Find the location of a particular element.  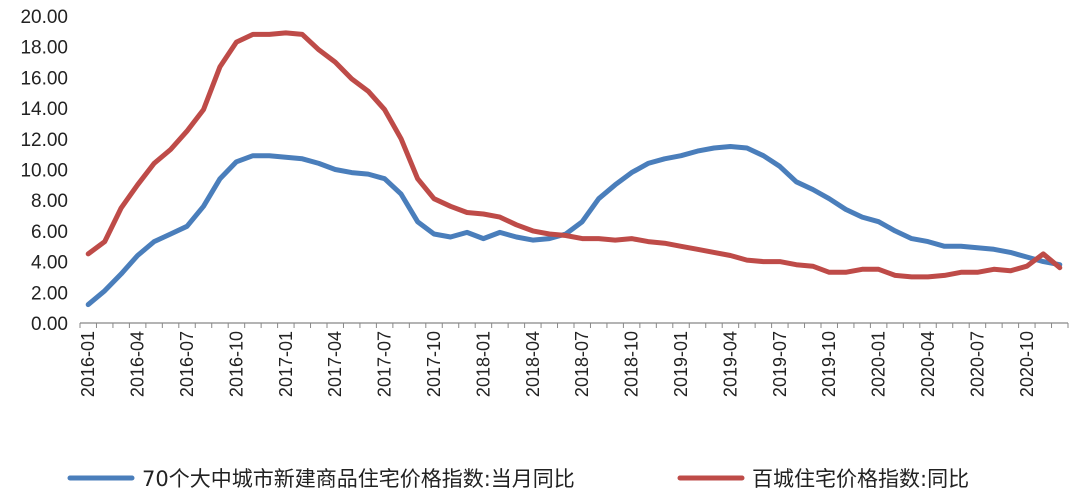

x-tick-label: 2020-01 is located at coordinates (879, 364).